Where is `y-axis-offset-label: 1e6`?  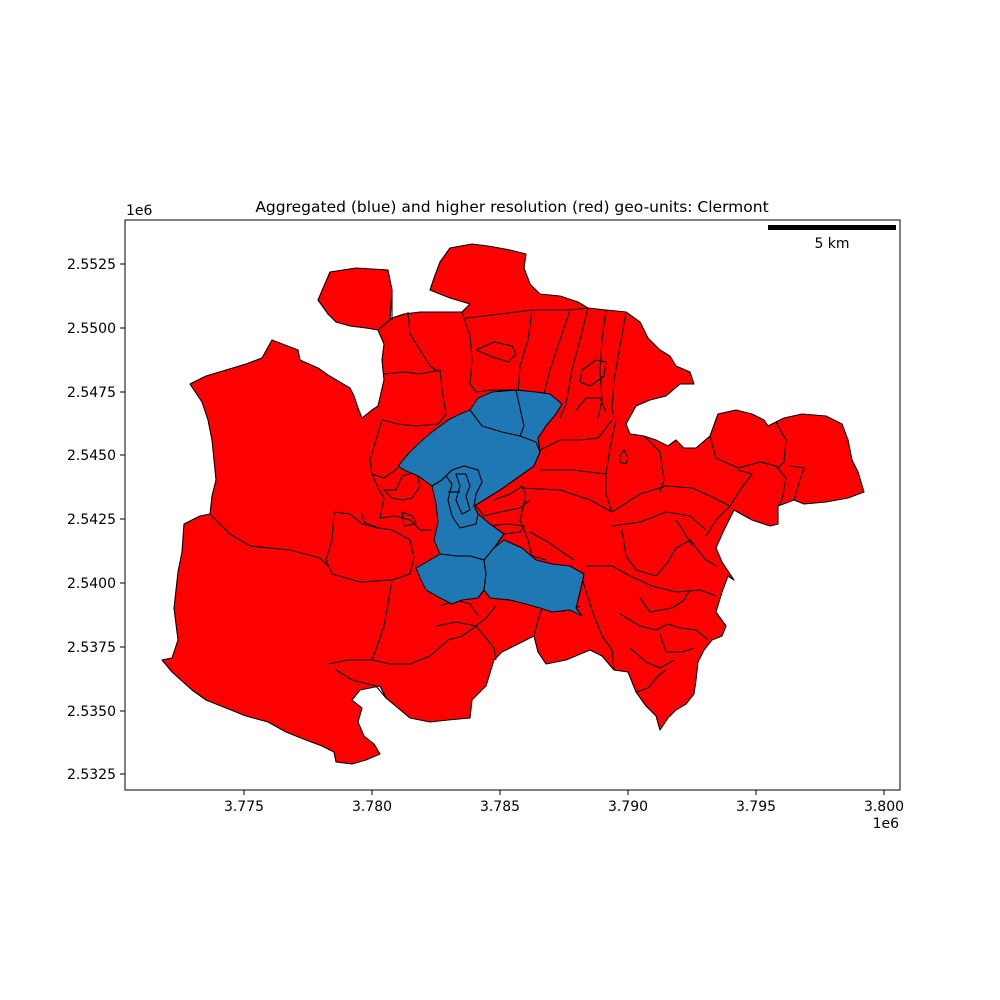 y-axis-offset-label: 1e6 is located at coordinates (139, 211).